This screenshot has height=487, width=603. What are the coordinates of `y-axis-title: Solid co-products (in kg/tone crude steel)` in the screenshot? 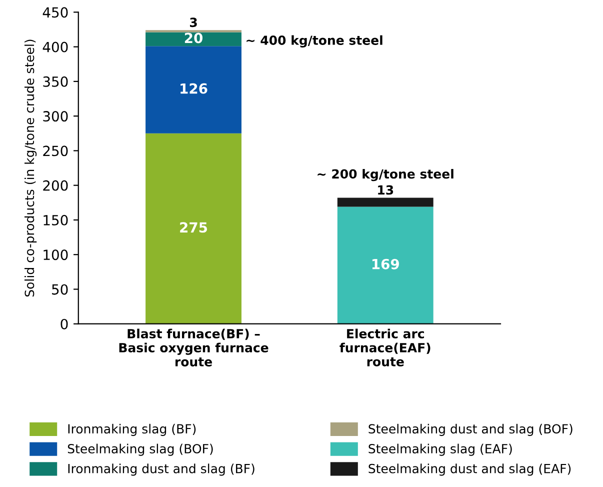 It's located at (30, 168).